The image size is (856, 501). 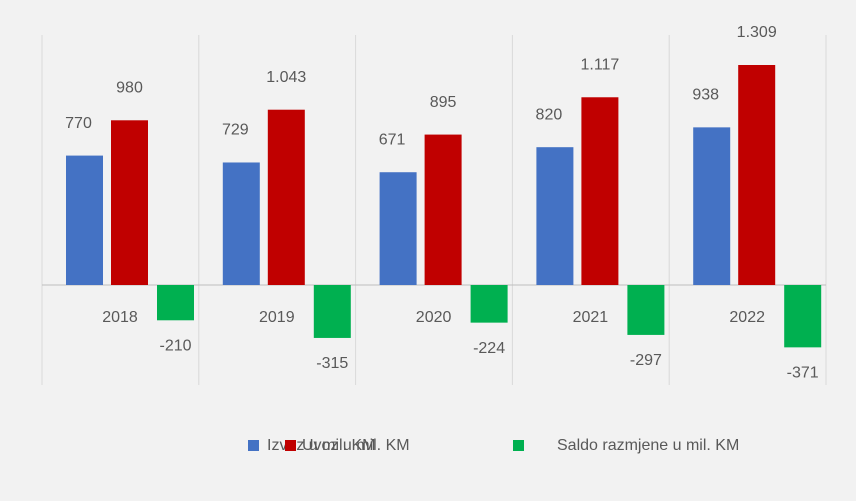 What do you see at coordinates (356, 445) in the screenshot?
I see `legend-label: Uvoz u mil. KM` at bounding box center [356, 445].